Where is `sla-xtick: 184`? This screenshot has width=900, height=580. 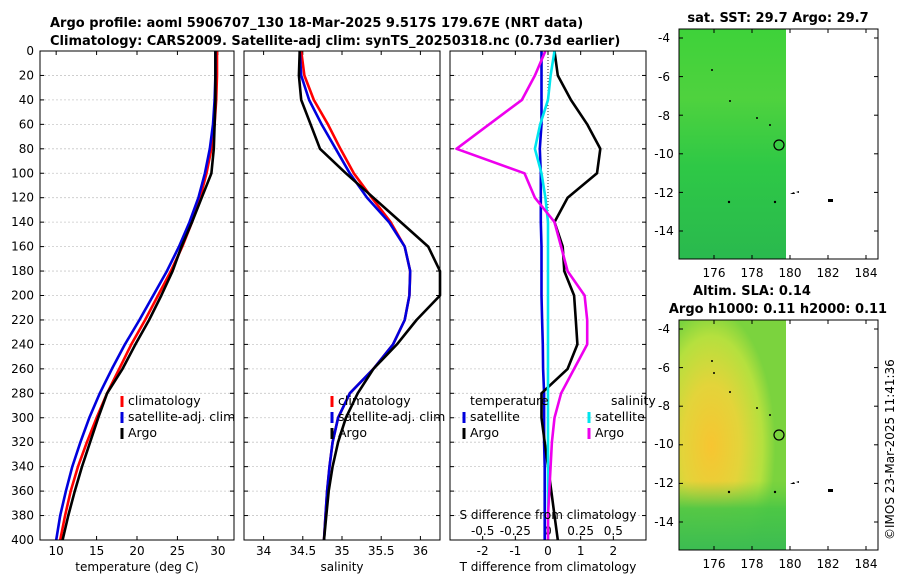
sla-xtick: 184 is located at coordinates (866, 564).